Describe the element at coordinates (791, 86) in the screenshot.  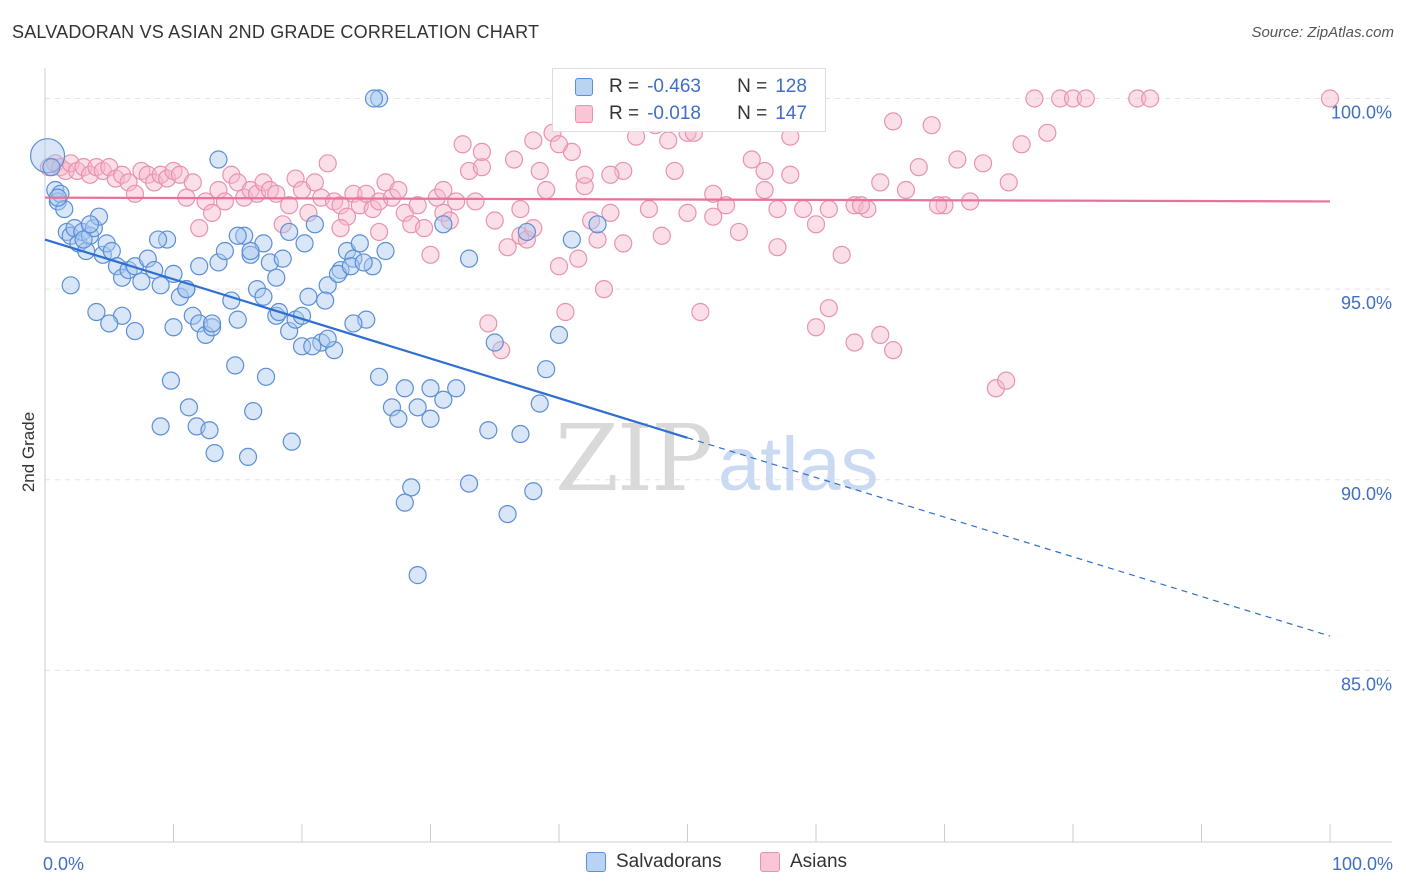
I see `n-value: 128` at that location.